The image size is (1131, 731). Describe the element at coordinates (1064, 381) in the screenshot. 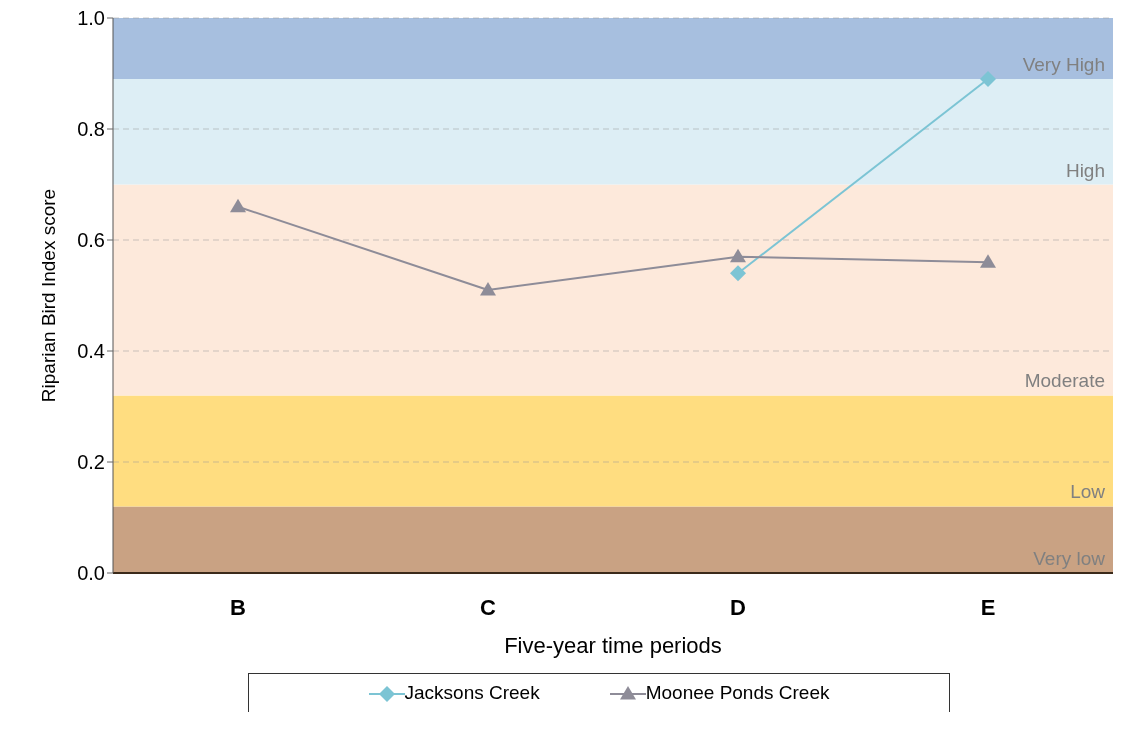

I see `band-label: Moderate` at that location.